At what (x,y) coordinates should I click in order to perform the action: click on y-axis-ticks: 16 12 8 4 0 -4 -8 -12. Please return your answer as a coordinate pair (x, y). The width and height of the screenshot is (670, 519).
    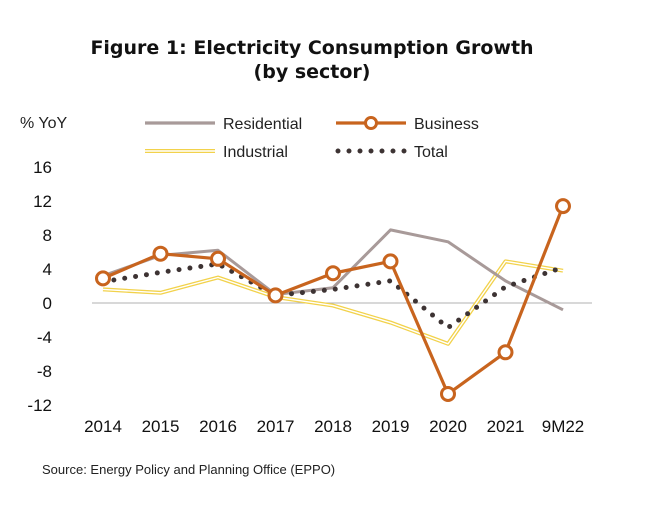
    Looking at the image, I should click on (39, 286).